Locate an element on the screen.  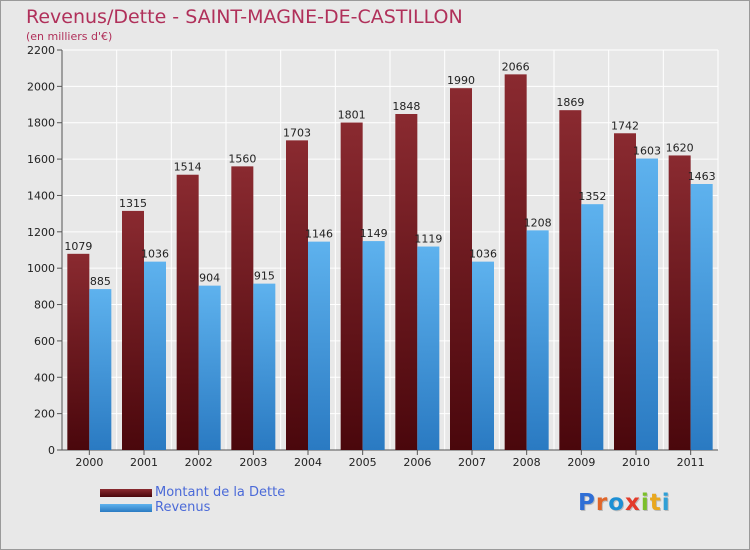
y-tick-label: 1200 is located at coordinates (41, 232).